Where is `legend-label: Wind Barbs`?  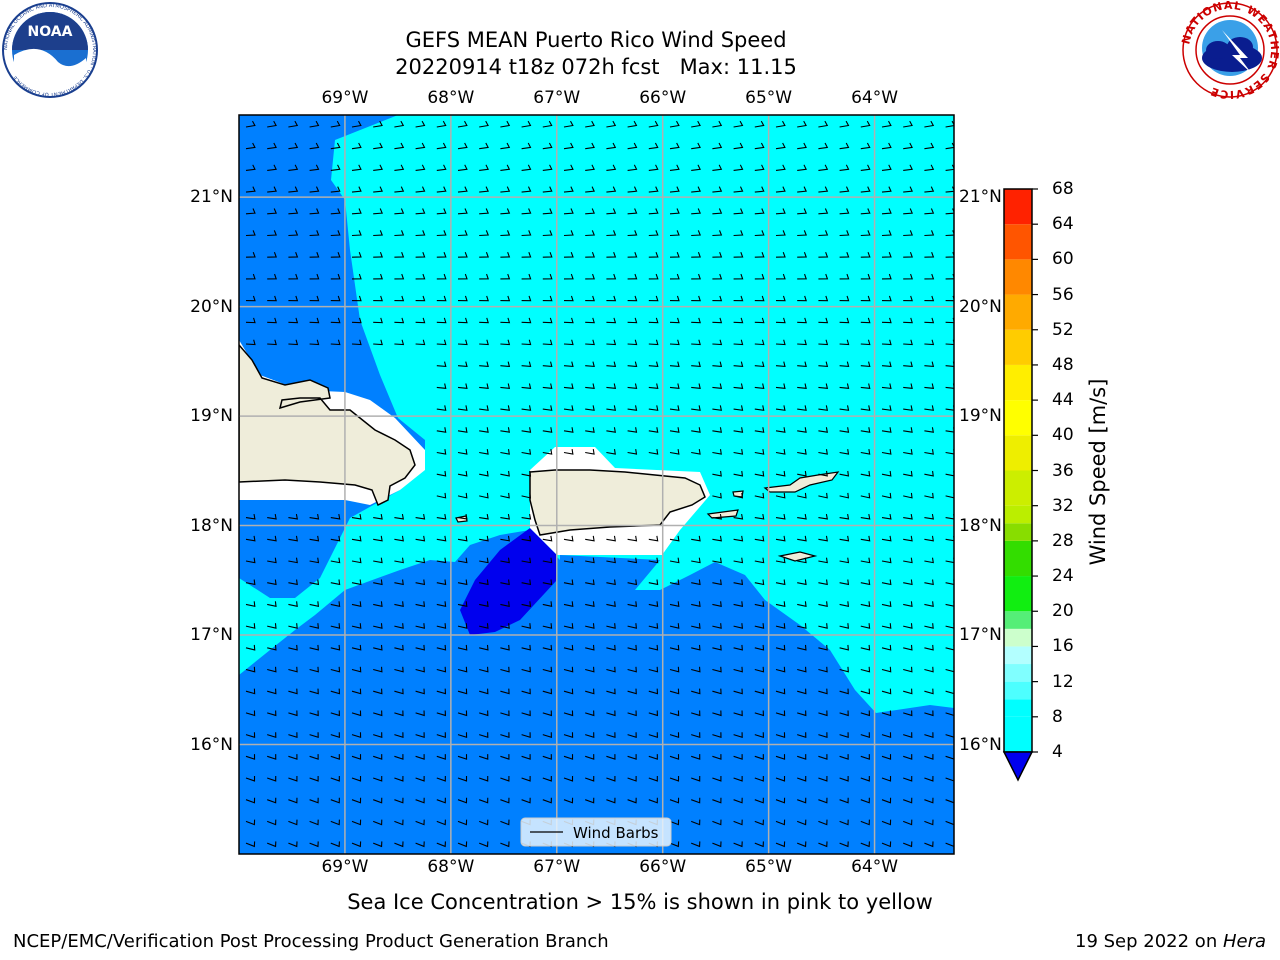 legend-label: Wind Barbs is located at coordinates (616, 833).